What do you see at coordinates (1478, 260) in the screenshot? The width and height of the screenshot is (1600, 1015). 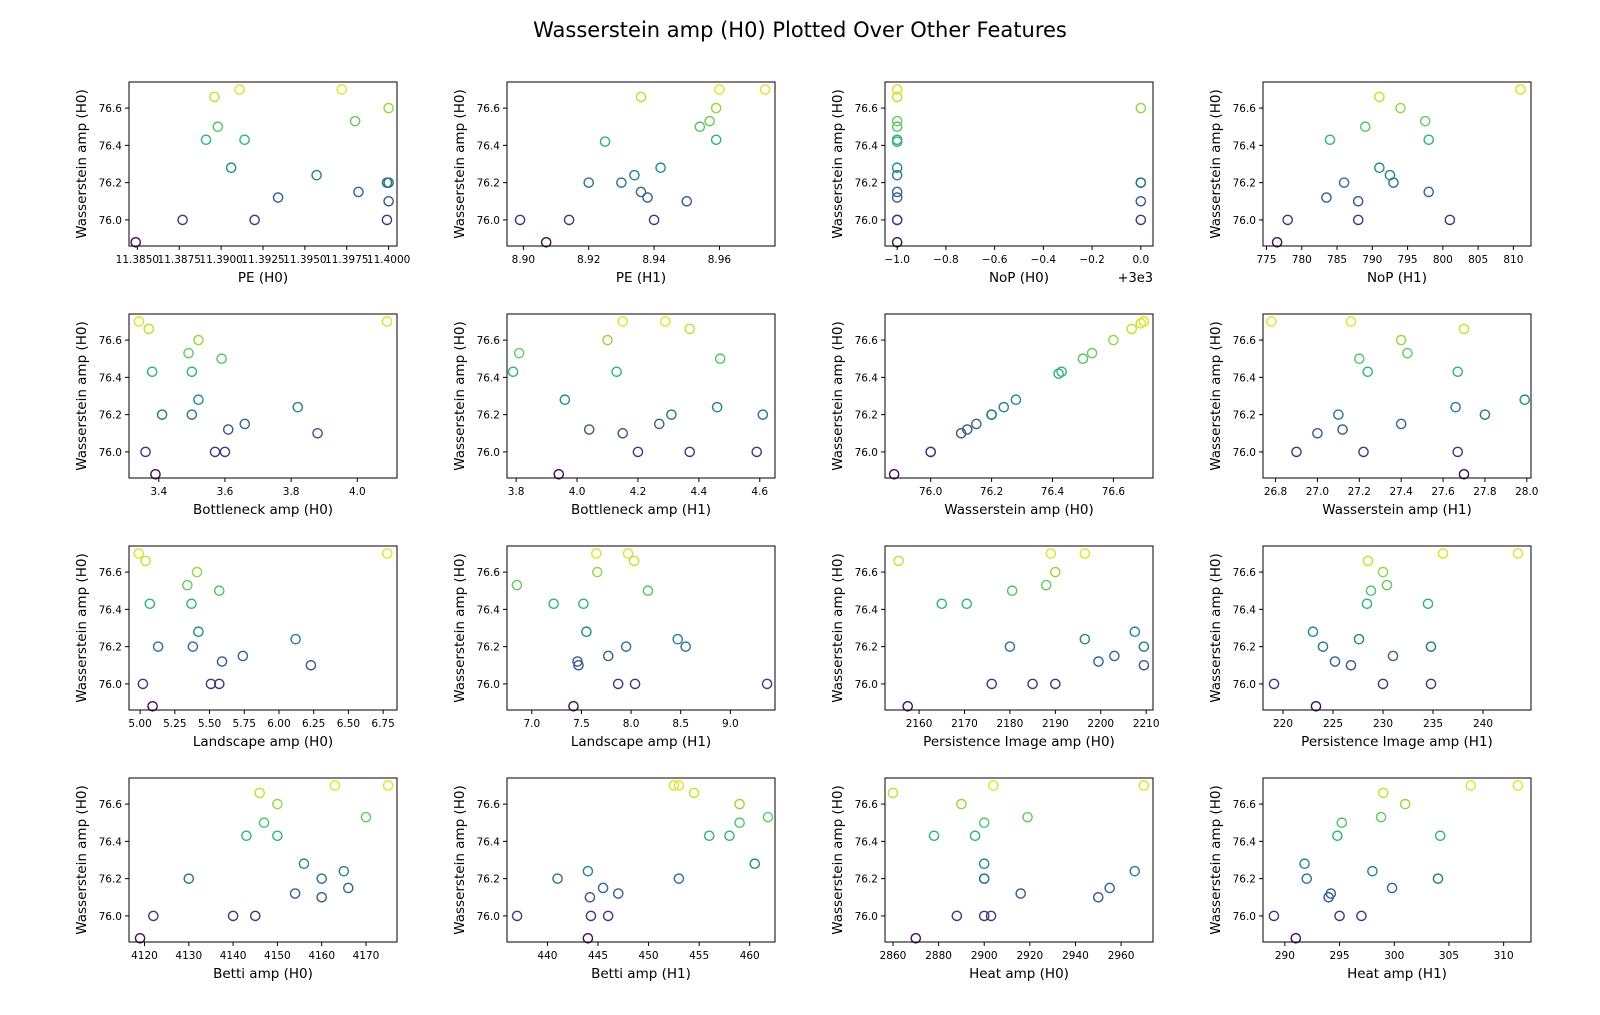 I see `x-tick-label: 805` at bounding box center [1478, 260].